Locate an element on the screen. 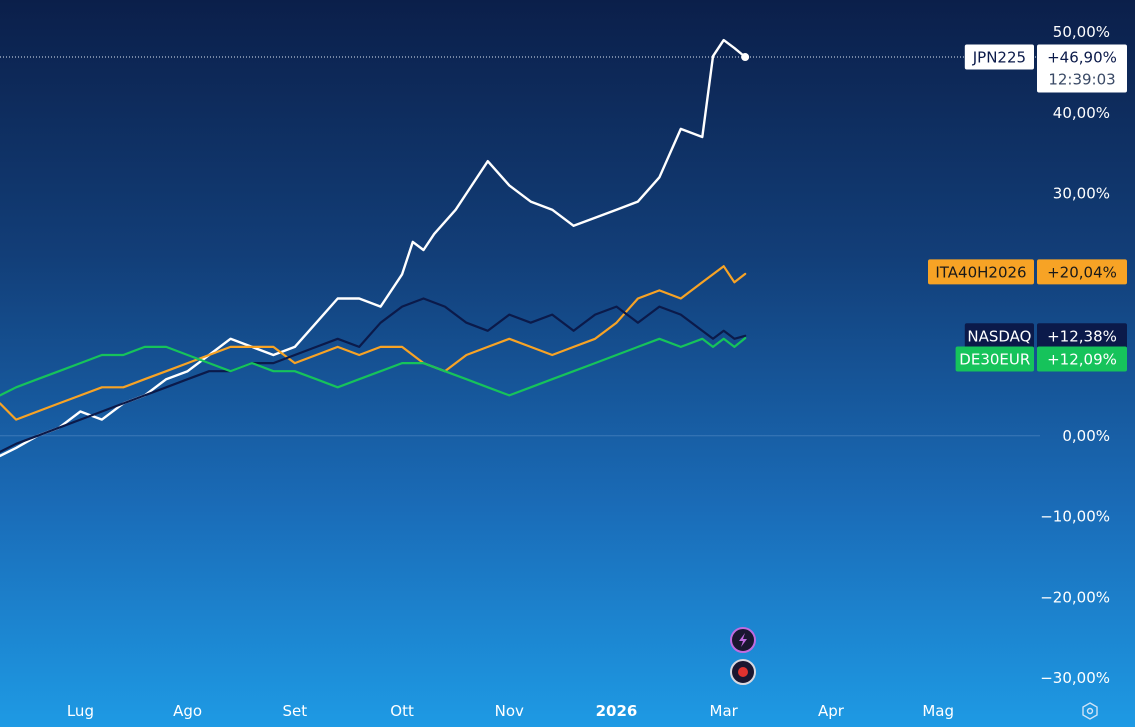  y-tick-label: 40,00% is located at coordinates (1081, 113).